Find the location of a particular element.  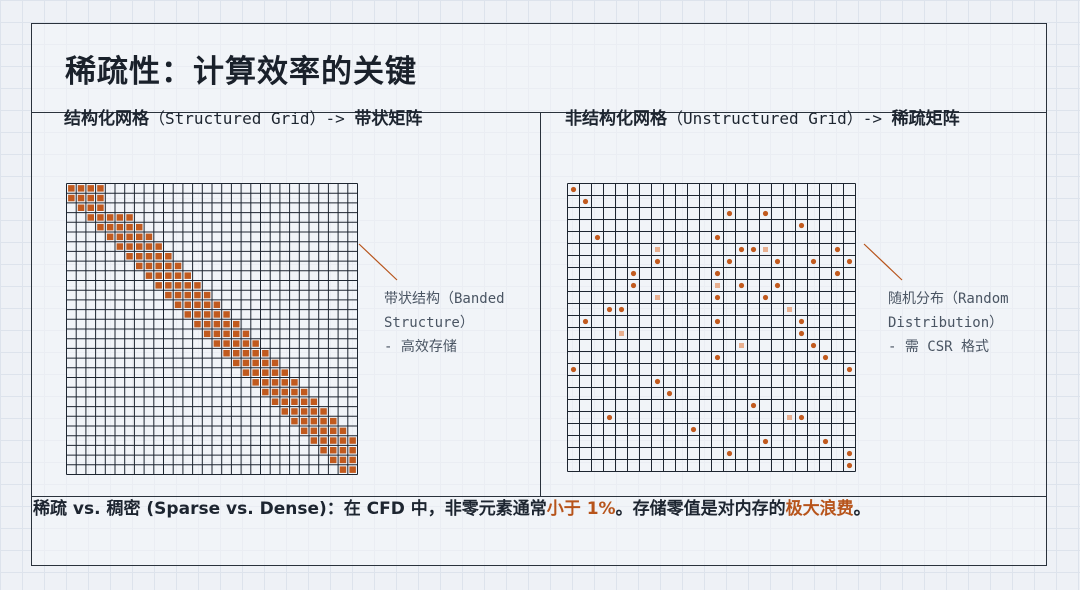

left-annotation-line-1: 带状结构（Banded is located at coordinates (444, 299).